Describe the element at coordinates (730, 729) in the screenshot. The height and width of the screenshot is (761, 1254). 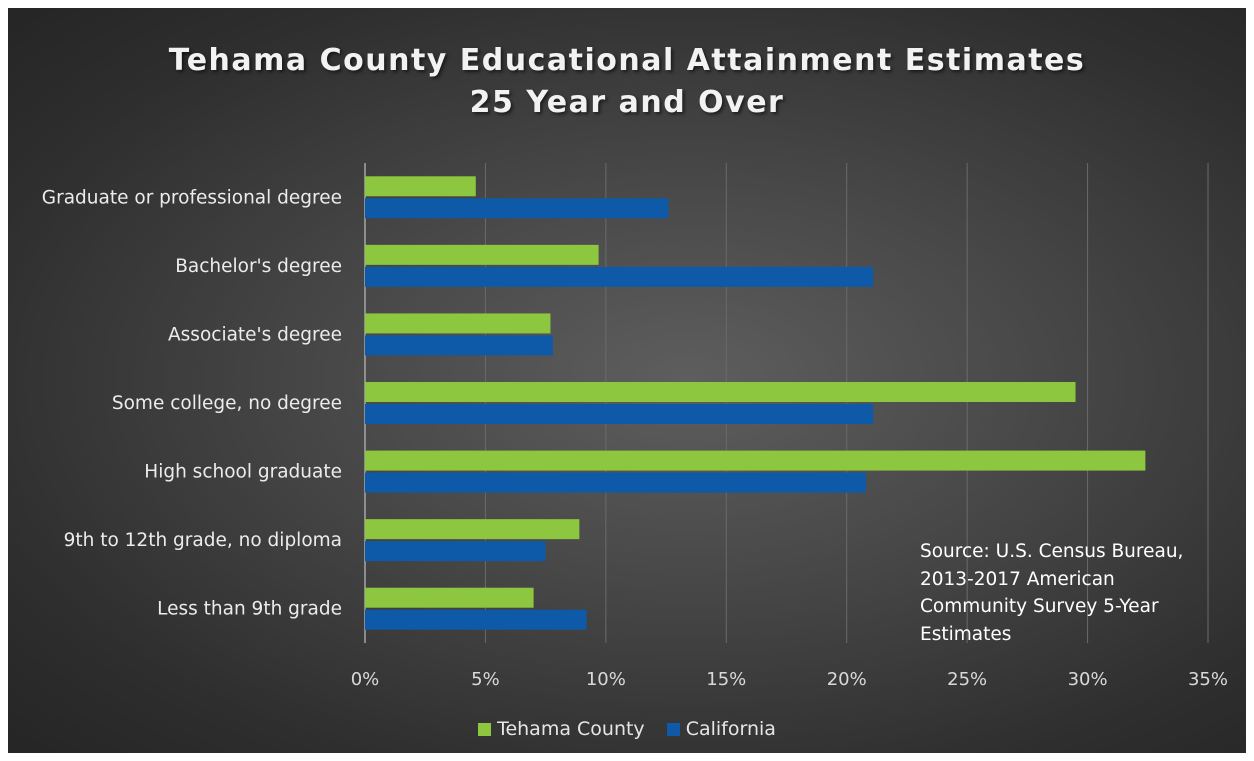
I see `legend-label-california: California` at that location.